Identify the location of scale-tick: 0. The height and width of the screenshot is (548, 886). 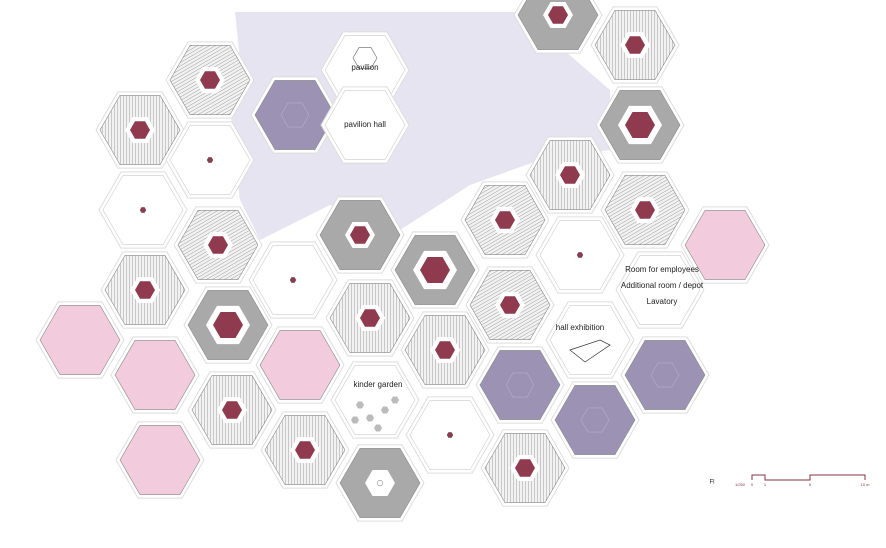
(752, 484).